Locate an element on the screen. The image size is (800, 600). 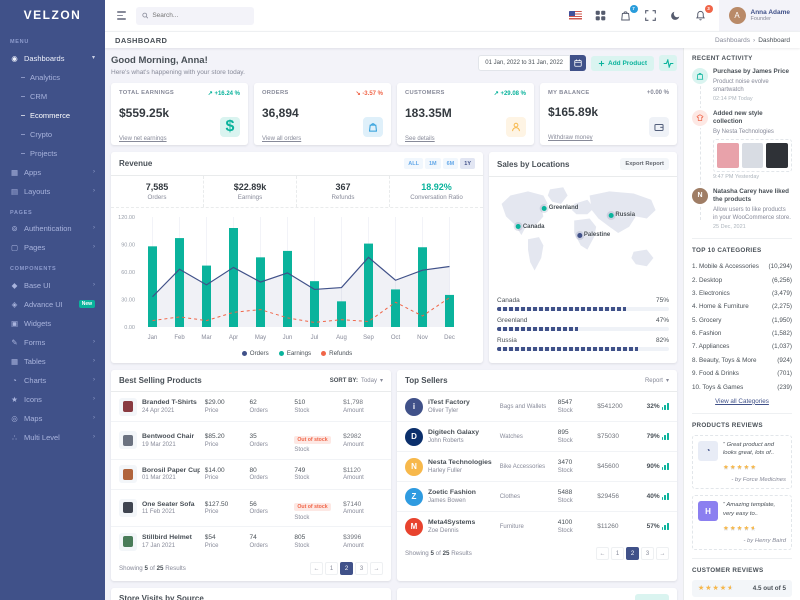
withdraw-money-link: Withdraw money is located at coordinates (570, 138).